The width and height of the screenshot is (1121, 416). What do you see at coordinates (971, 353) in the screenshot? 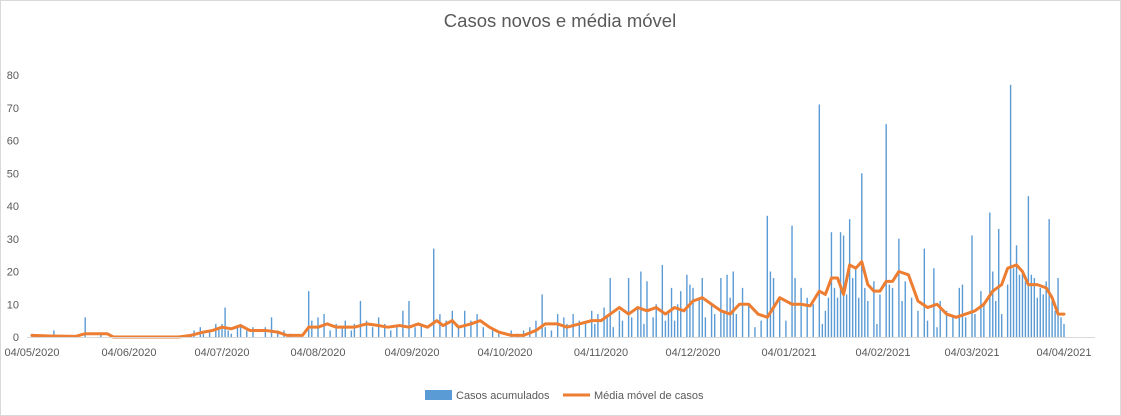
I see `x-tick-label: 04/03/2021` at bounding box center [971, 353].